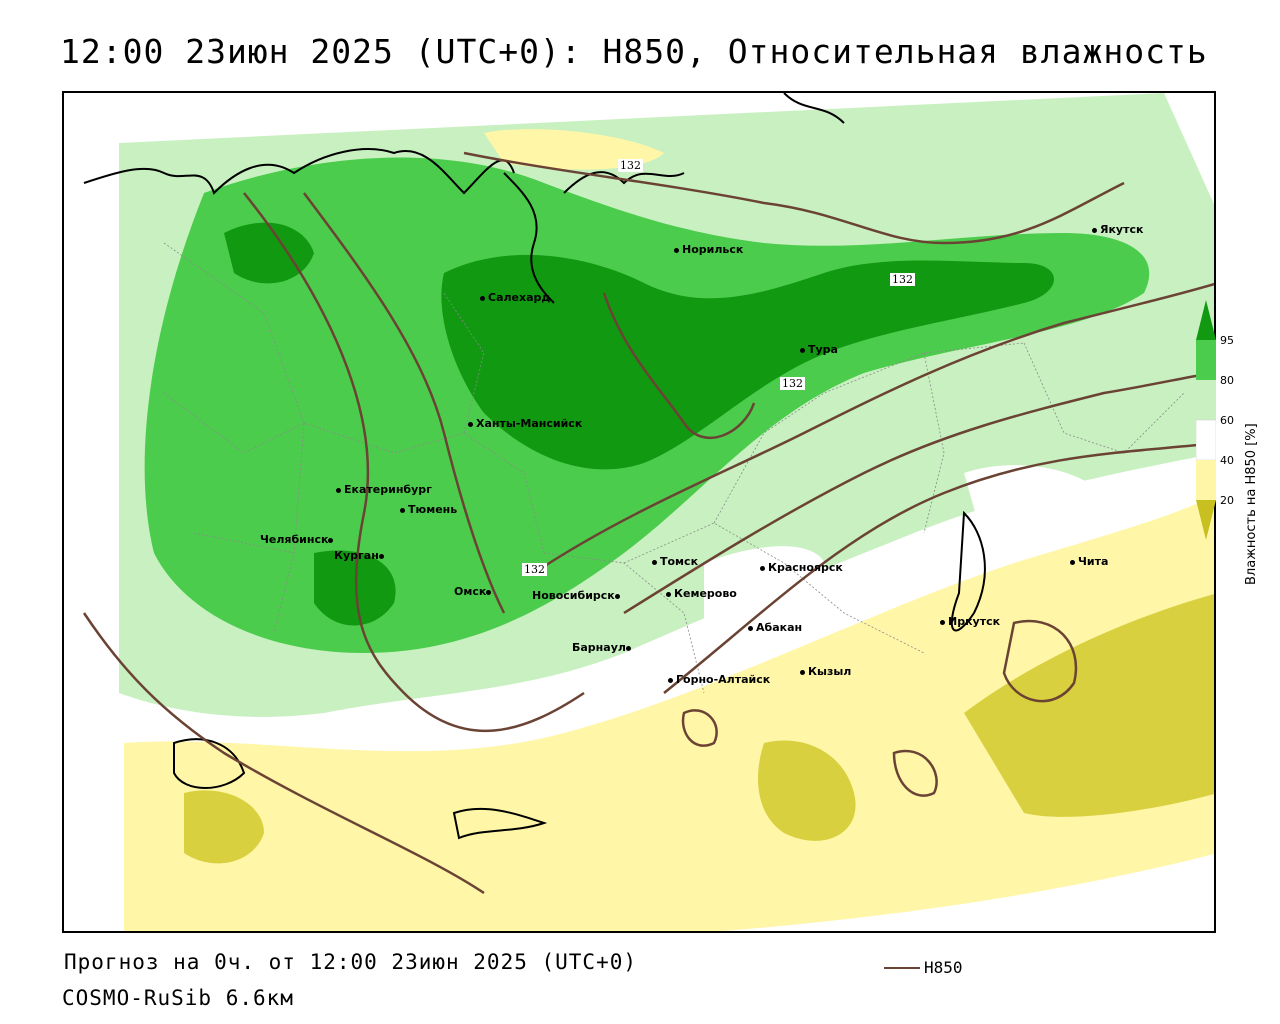 The image size is (1280, 1024). What do you see at coordinates (823, 349) in the screenshot?
I see `city-label: Тура` at bounding box center [823, 349].